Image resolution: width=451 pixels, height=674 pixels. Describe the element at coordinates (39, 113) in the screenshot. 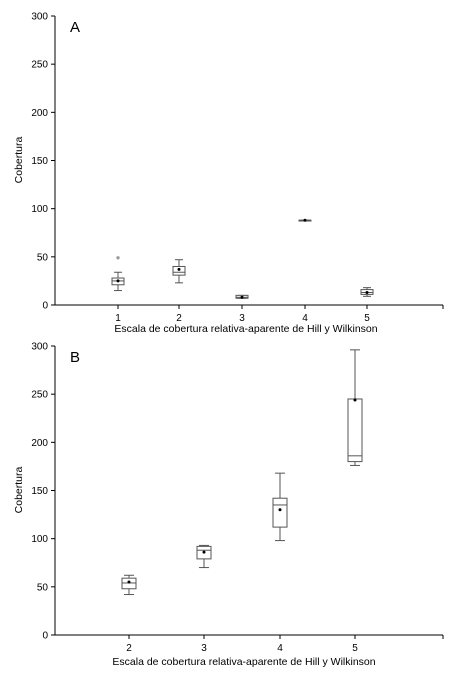

I see `panel-a-y-tick-label: 200` at that location.